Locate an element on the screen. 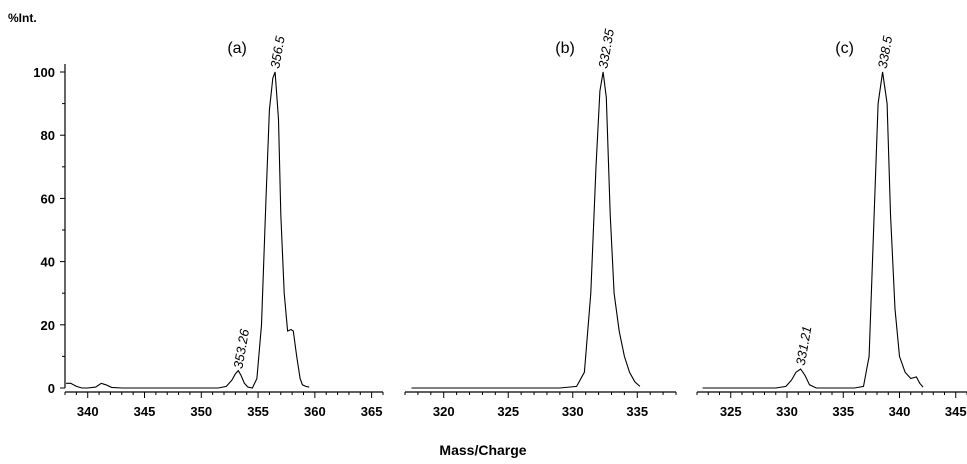 The image size is (967, 464). x-tick-label: 365 is located at coordinates (372, 411).